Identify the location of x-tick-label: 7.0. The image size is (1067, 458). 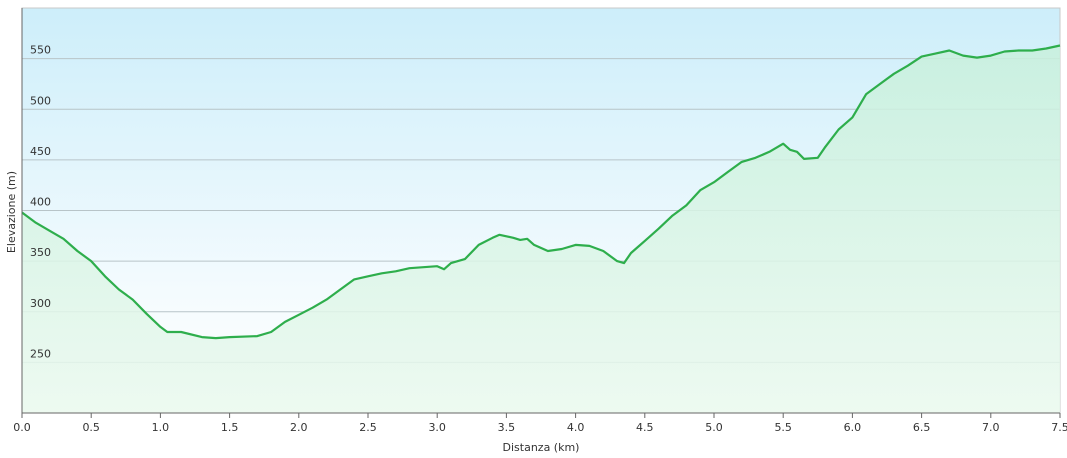
(991, 427).